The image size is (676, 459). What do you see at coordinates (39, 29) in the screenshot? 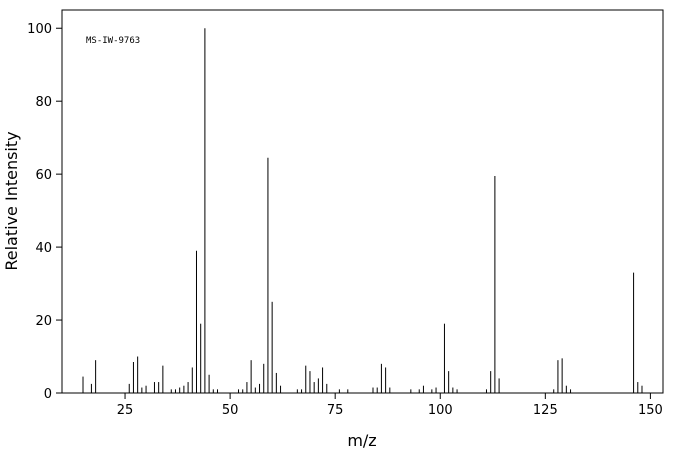
I see `y-tick-label: 100` at bounding box center [39, 29].